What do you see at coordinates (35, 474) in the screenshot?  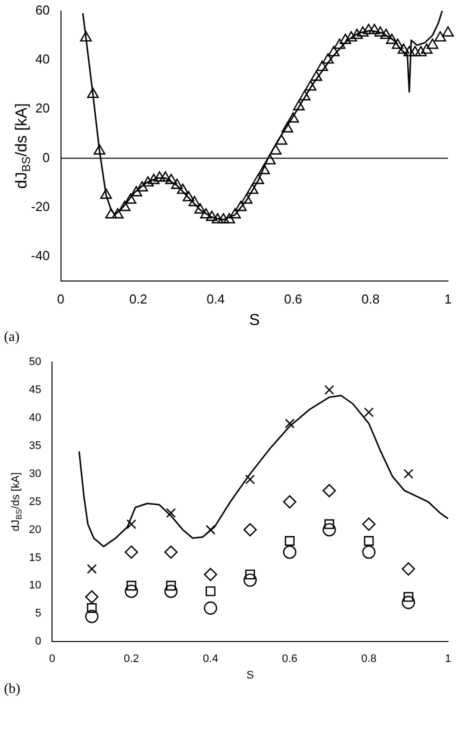 I see `y-tick-label: 30` at bounding box center [35, 474].